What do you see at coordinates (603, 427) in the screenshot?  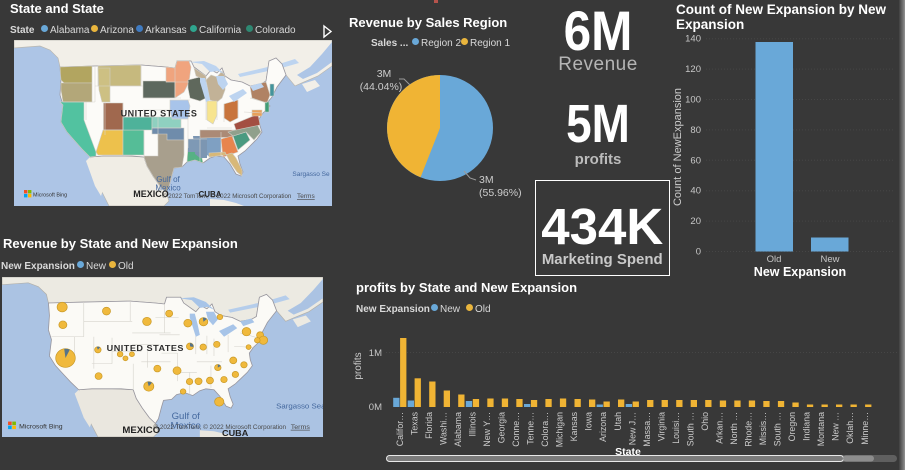 I see `svg-text: Arizona` at bounding box center [603, 427].